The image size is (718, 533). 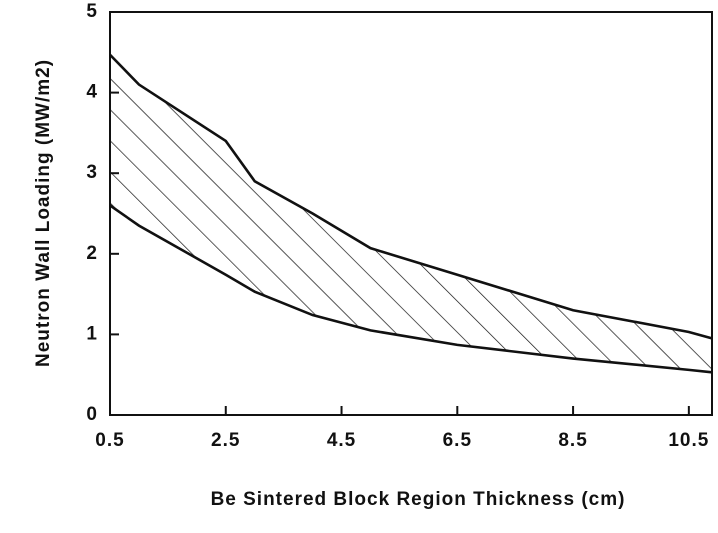 What do you see at coordinates (92, 172) in the screenshot?
I see `y-tick-label: 3` at bounding box center [92, 172].